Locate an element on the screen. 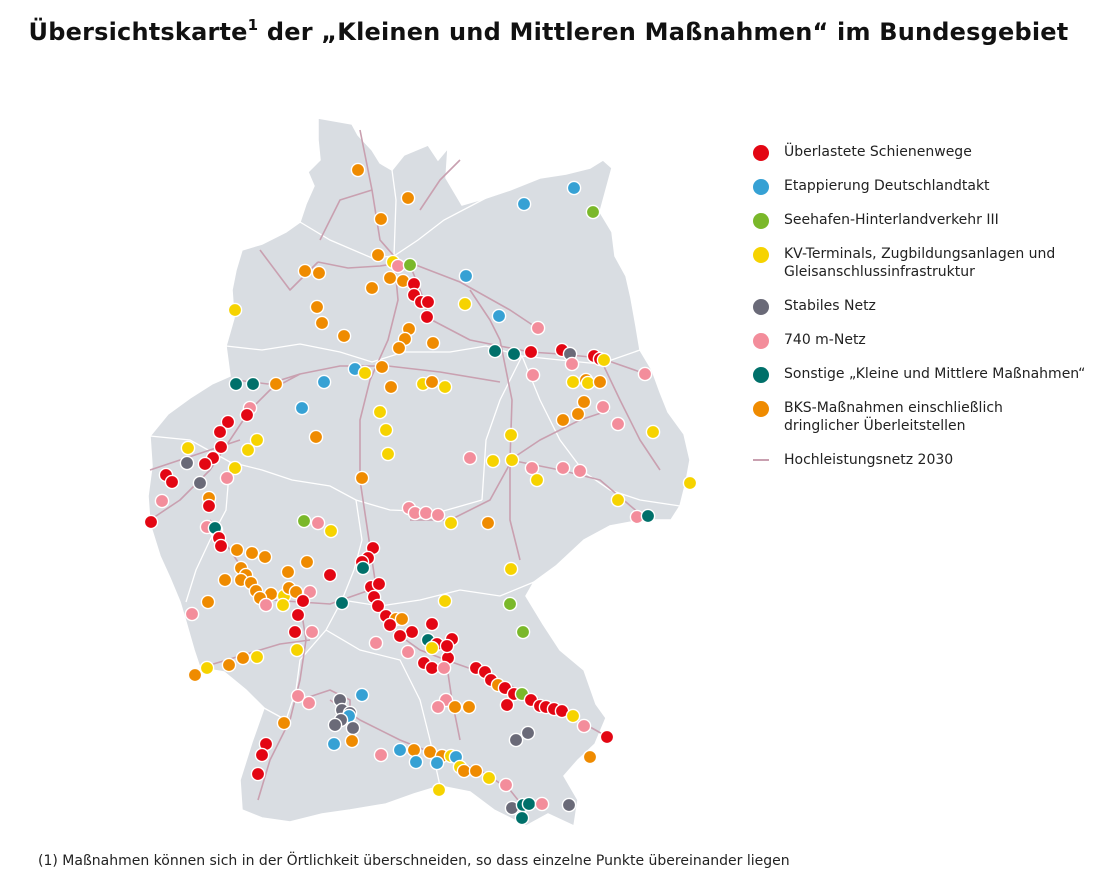 Image resolution: width=1097 pixels, height=880 pixels. legend-item-blue: Etappierung Deutschlandtakt is located at coordinates (922, 186).